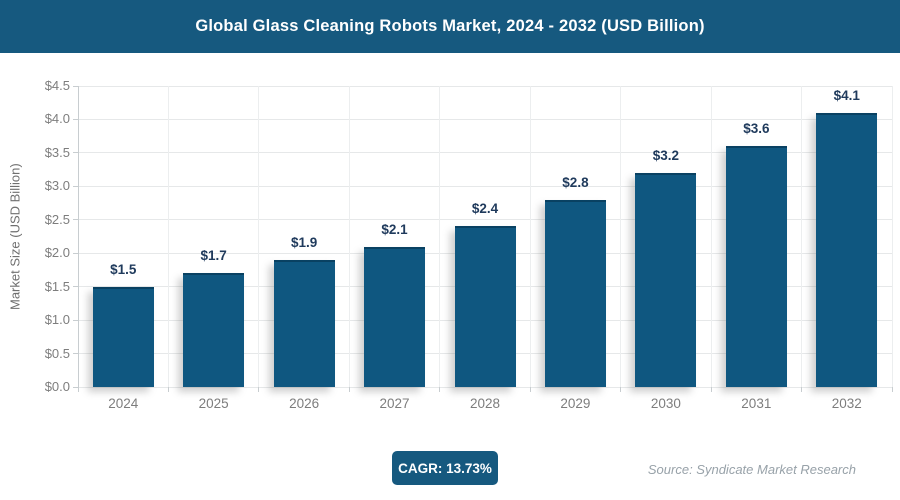 The image size is (900, 500). I want to click on x-category-label: 2025, so click(213, 403).